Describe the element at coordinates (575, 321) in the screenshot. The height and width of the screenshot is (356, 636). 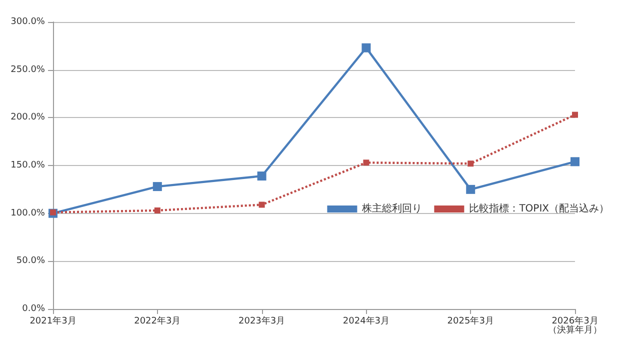
I see `x-tick-label: 2026年3月` at that location.